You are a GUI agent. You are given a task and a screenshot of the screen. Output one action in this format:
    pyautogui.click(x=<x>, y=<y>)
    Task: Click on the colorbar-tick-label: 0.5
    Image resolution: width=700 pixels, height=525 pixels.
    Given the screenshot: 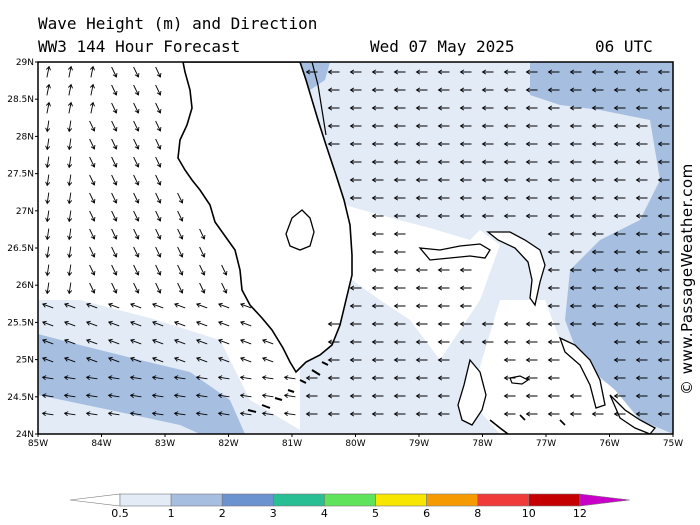 What is the action you would take?
    pyautogui.click(x=120, y=513)
    